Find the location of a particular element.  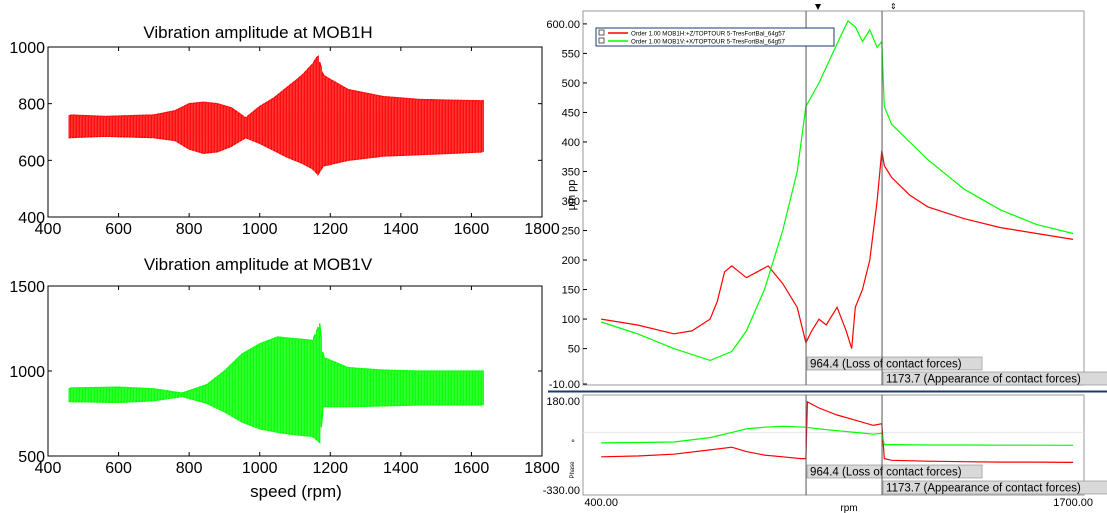

amplitude-y-axis-label: µm pp is located at coordinates (572, 195).